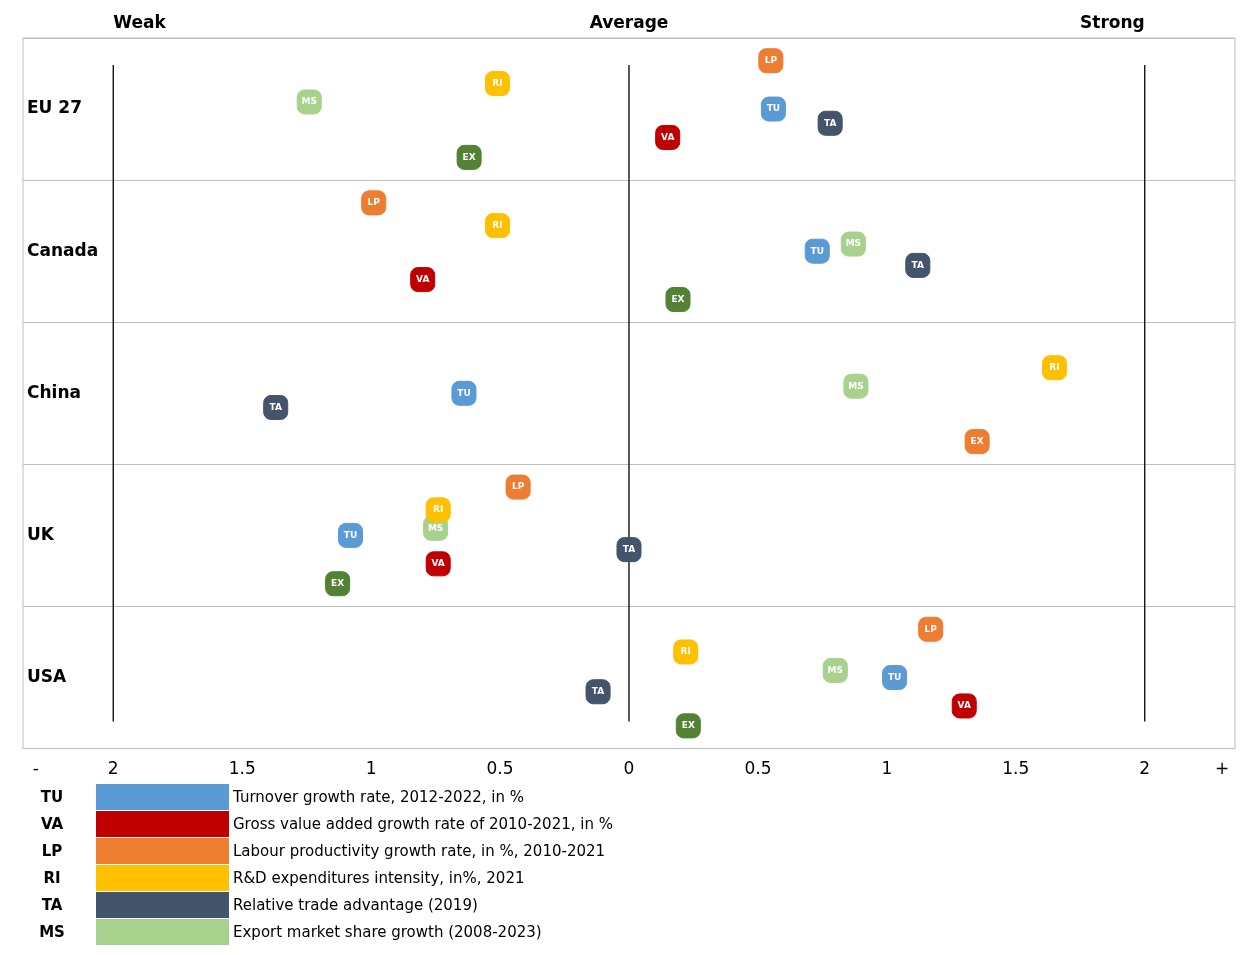 This screenshot has width=1258, height=955. I want to click on y-tick-label: China, so click(54, 391).